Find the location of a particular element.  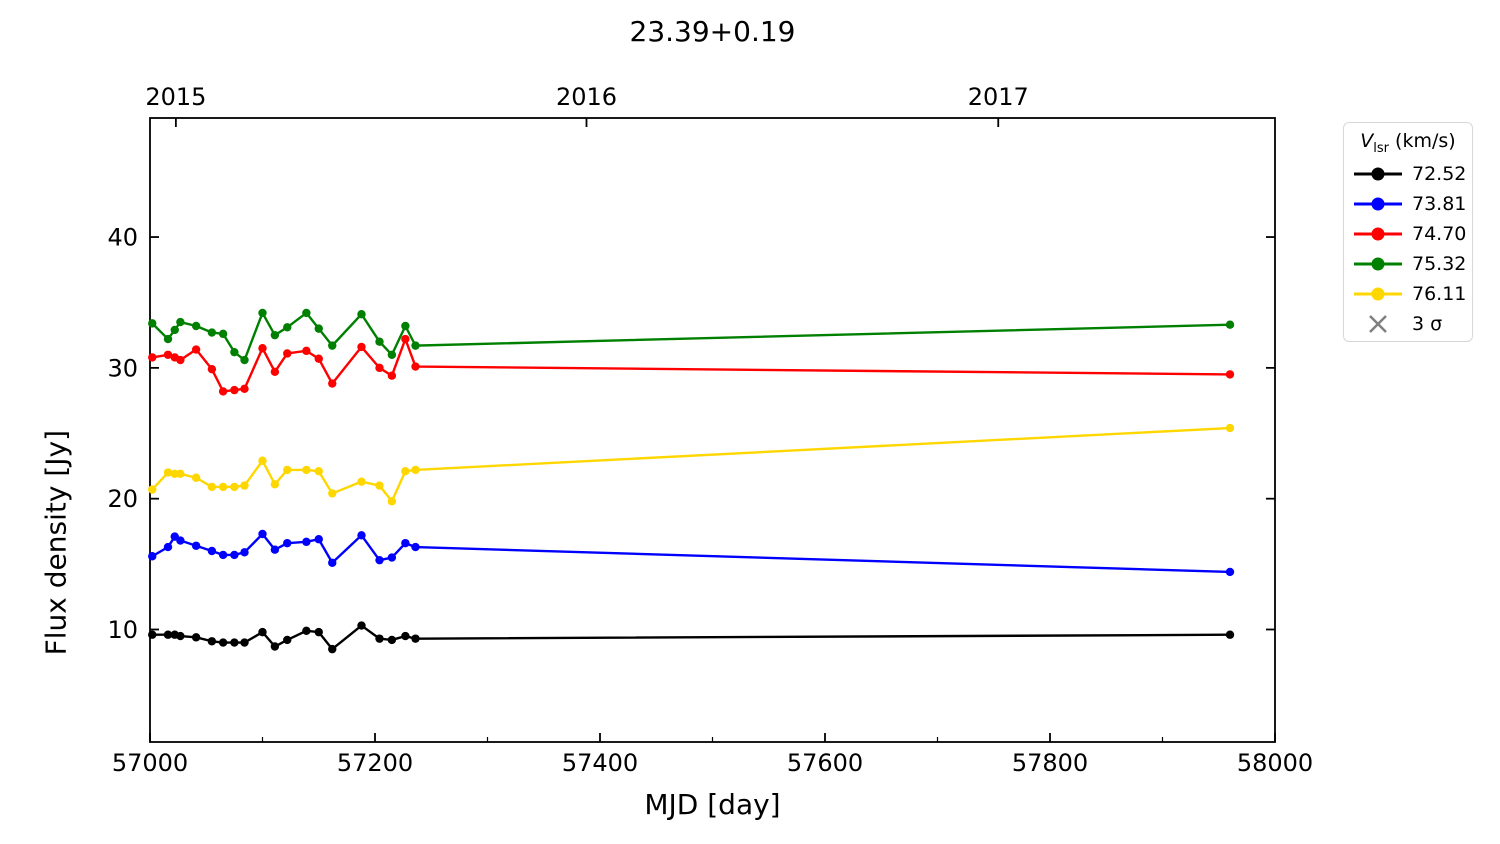

legend-entry: 75.32 is located at coordinates (1408, 264).